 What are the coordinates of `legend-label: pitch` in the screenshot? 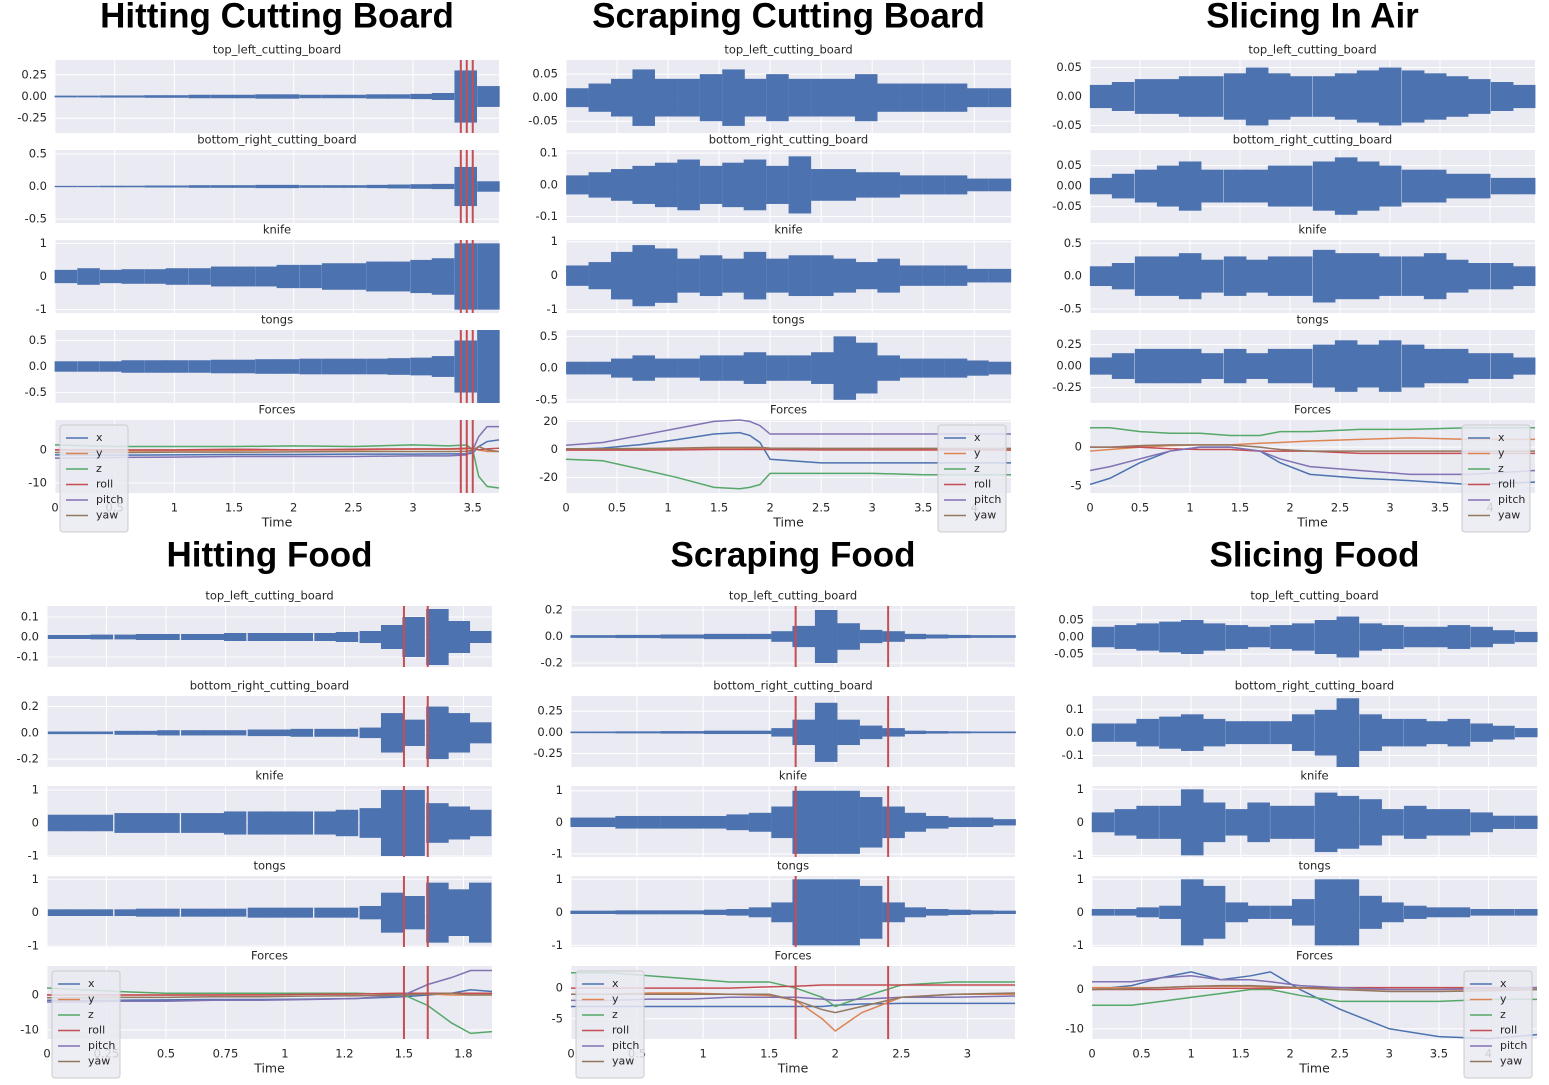 It's located at (109, 499).